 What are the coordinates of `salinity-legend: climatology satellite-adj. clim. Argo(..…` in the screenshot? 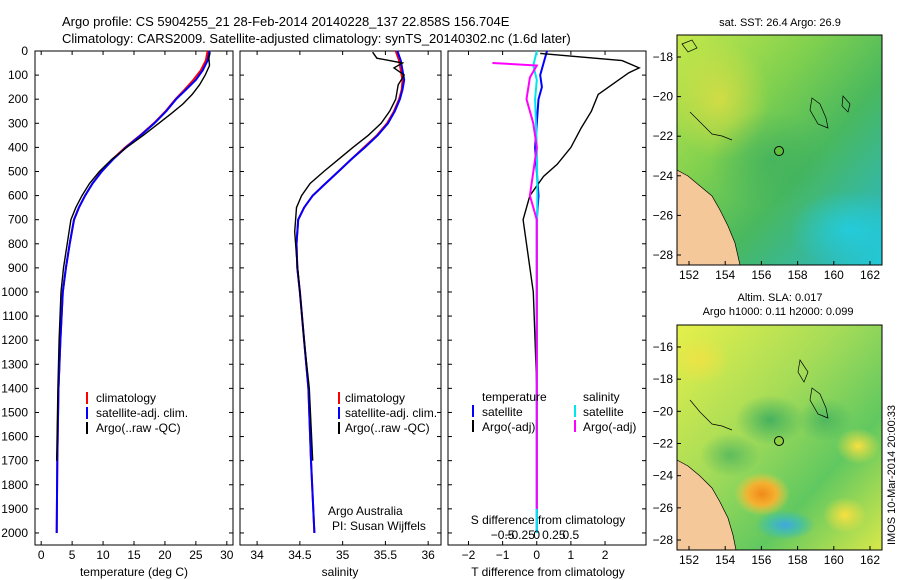 It's located at (387, 413).